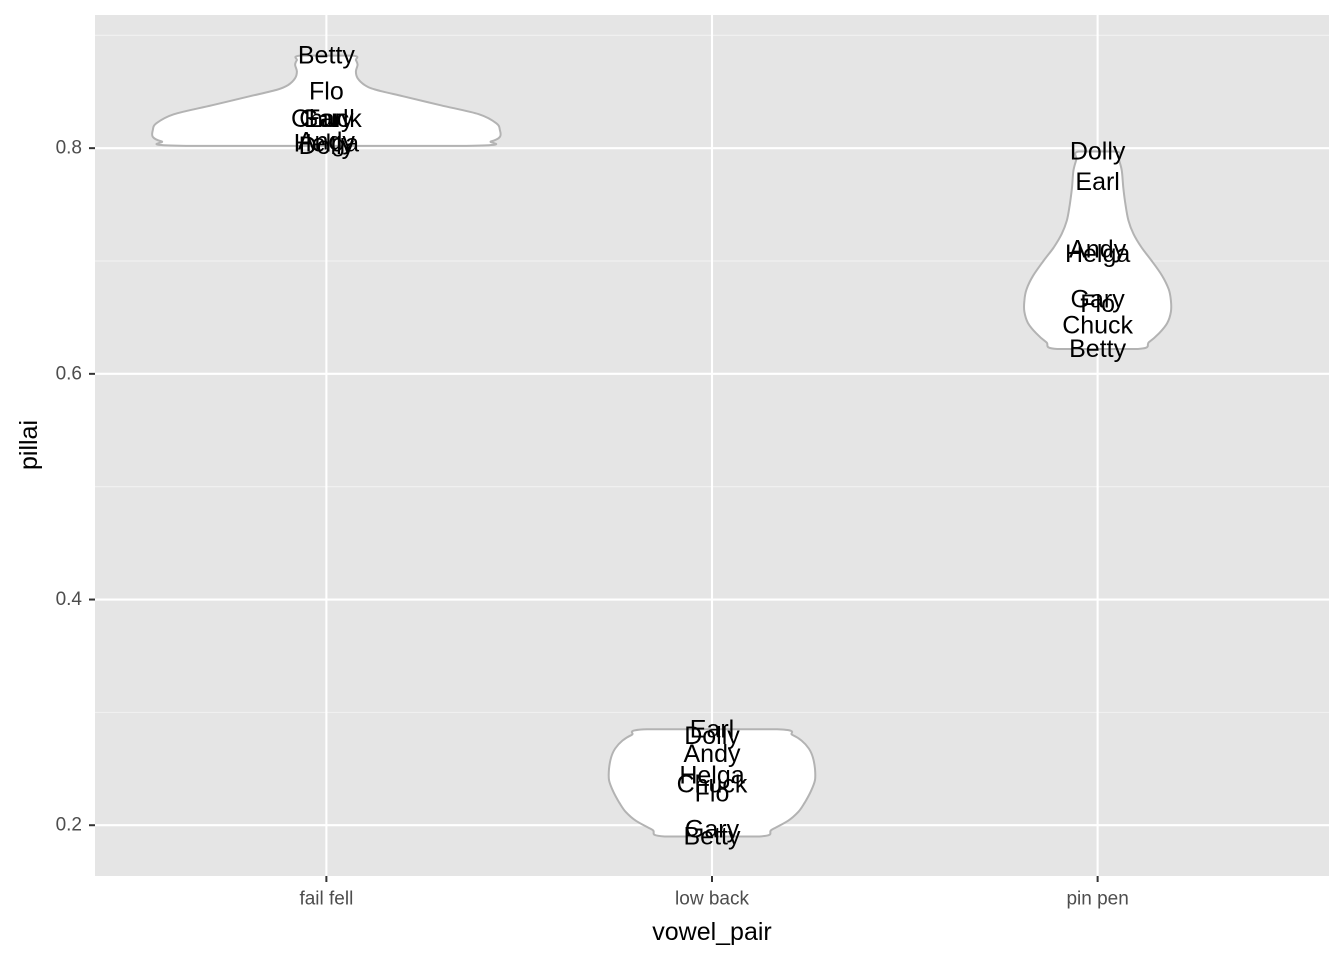 This screenshot has width=1344, height=960. Describe the element at coordinates (29, 445) in the screenshot. I see `y-axis-title: pillai` at that location.